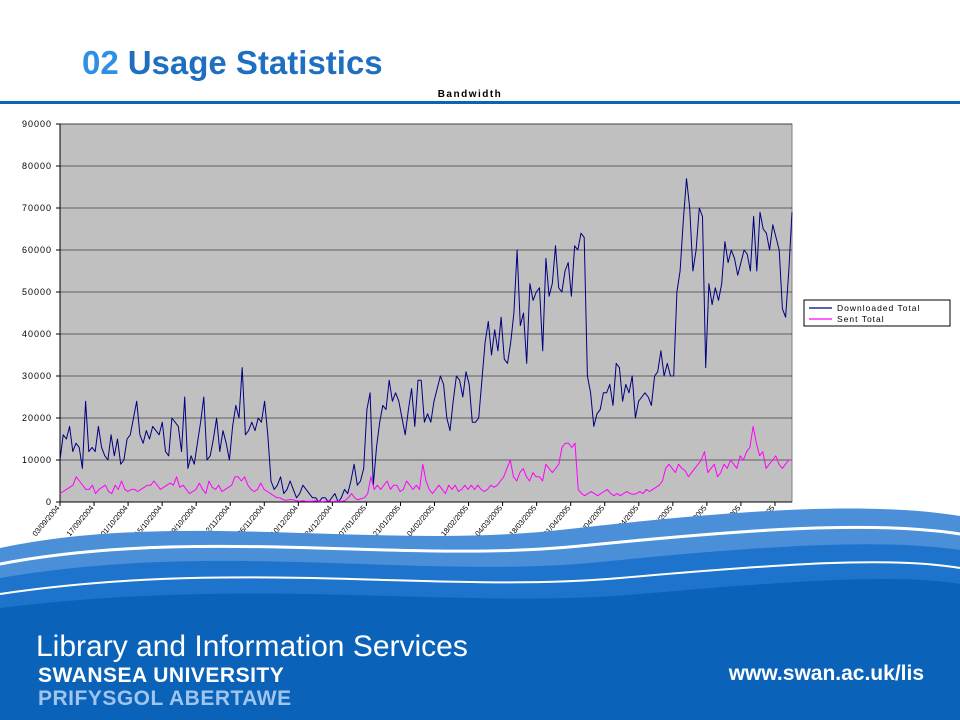  What do you see at coordinates (37, 124) in the screenshot?
I see `y-tick-label: 90000` at bounding box center [37, 124].